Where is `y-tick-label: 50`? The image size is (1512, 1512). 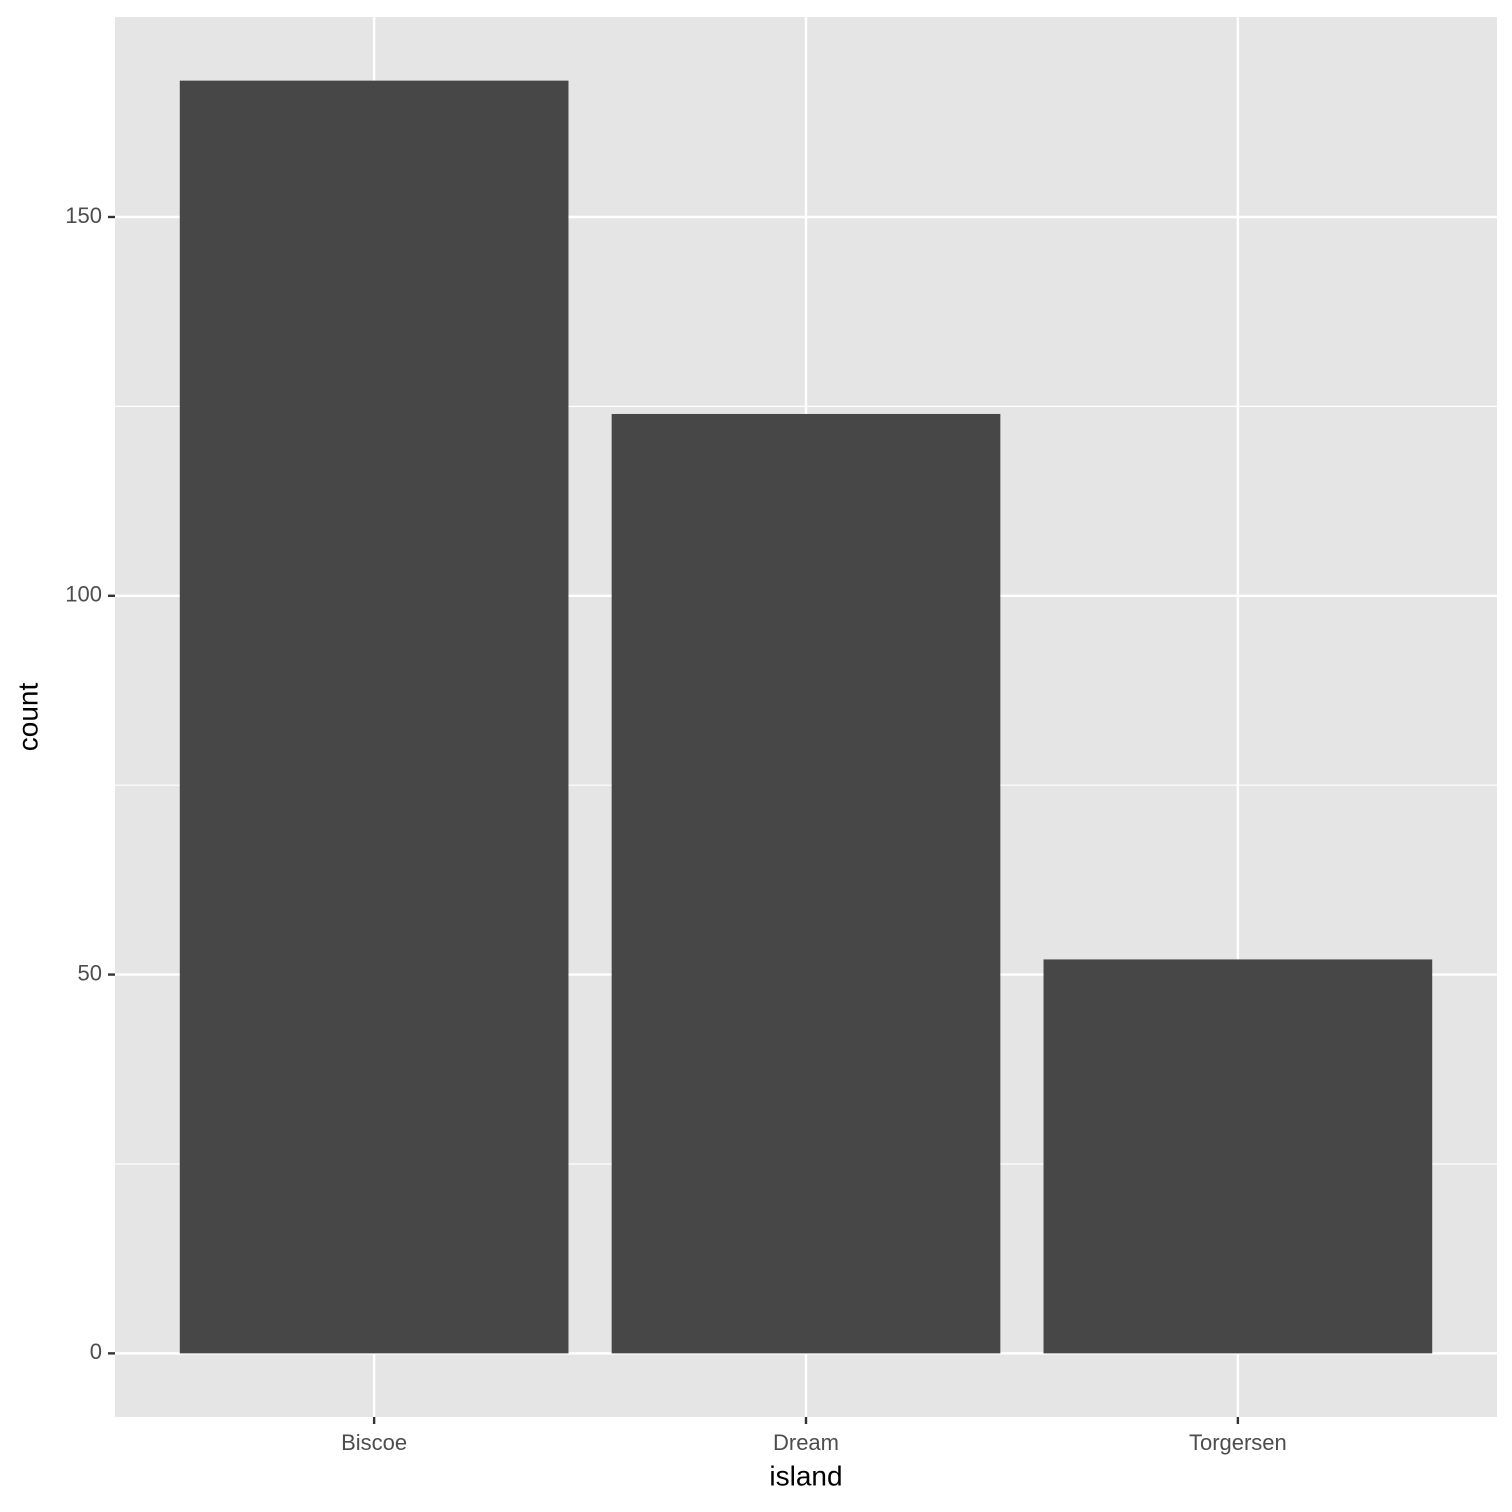 y-tick-label: 50 is located at coordinates (90, 972).